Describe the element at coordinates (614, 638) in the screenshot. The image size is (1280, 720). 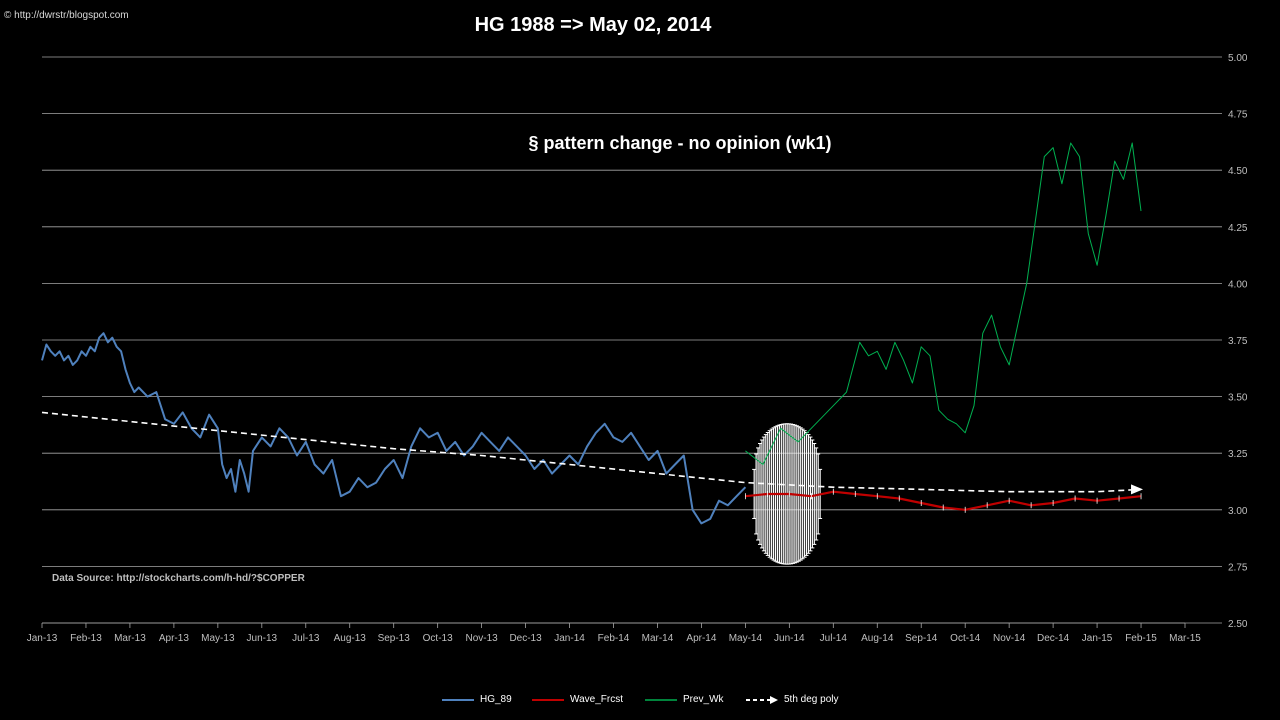
I see `x-tick-label: Feb-14` at that location.